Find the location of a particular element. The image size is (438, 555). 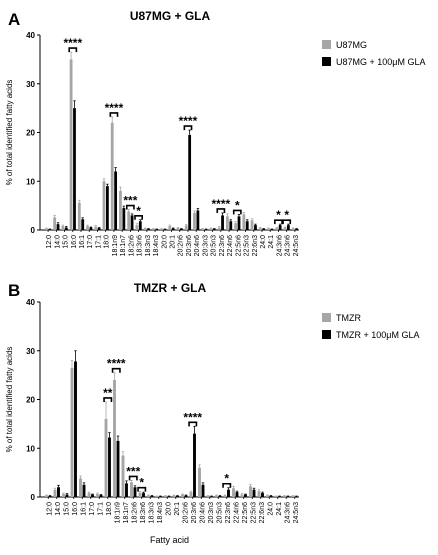

series-gla is located at coordinates (173, 424).